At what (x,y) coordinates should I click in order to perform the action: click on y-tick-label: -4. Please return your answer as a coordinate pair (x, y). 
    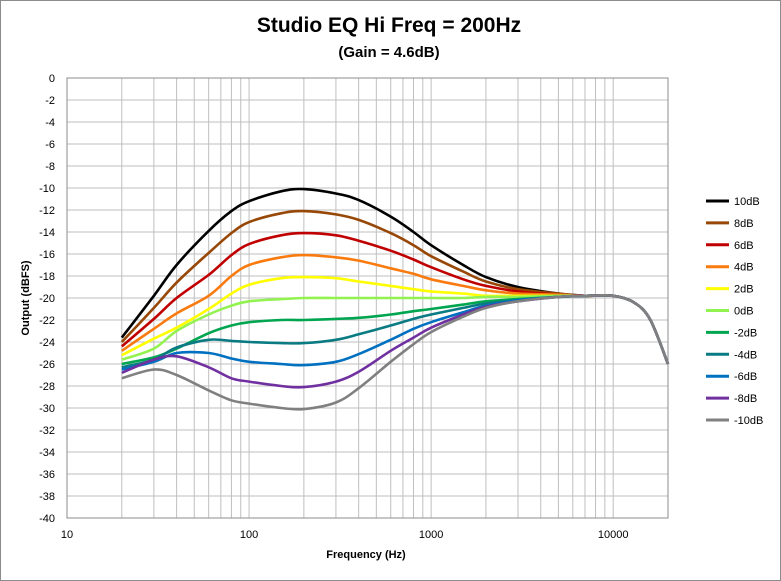
    Looking at the image, I should click on (50, 123).